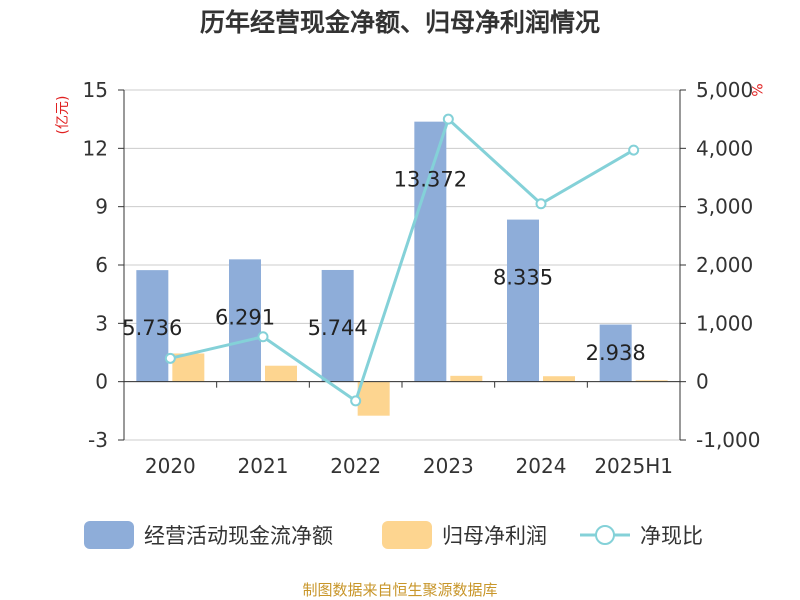 This screenshot has height=600, width=800. I want to click on left-tick-label: 0, so click(101, 382).